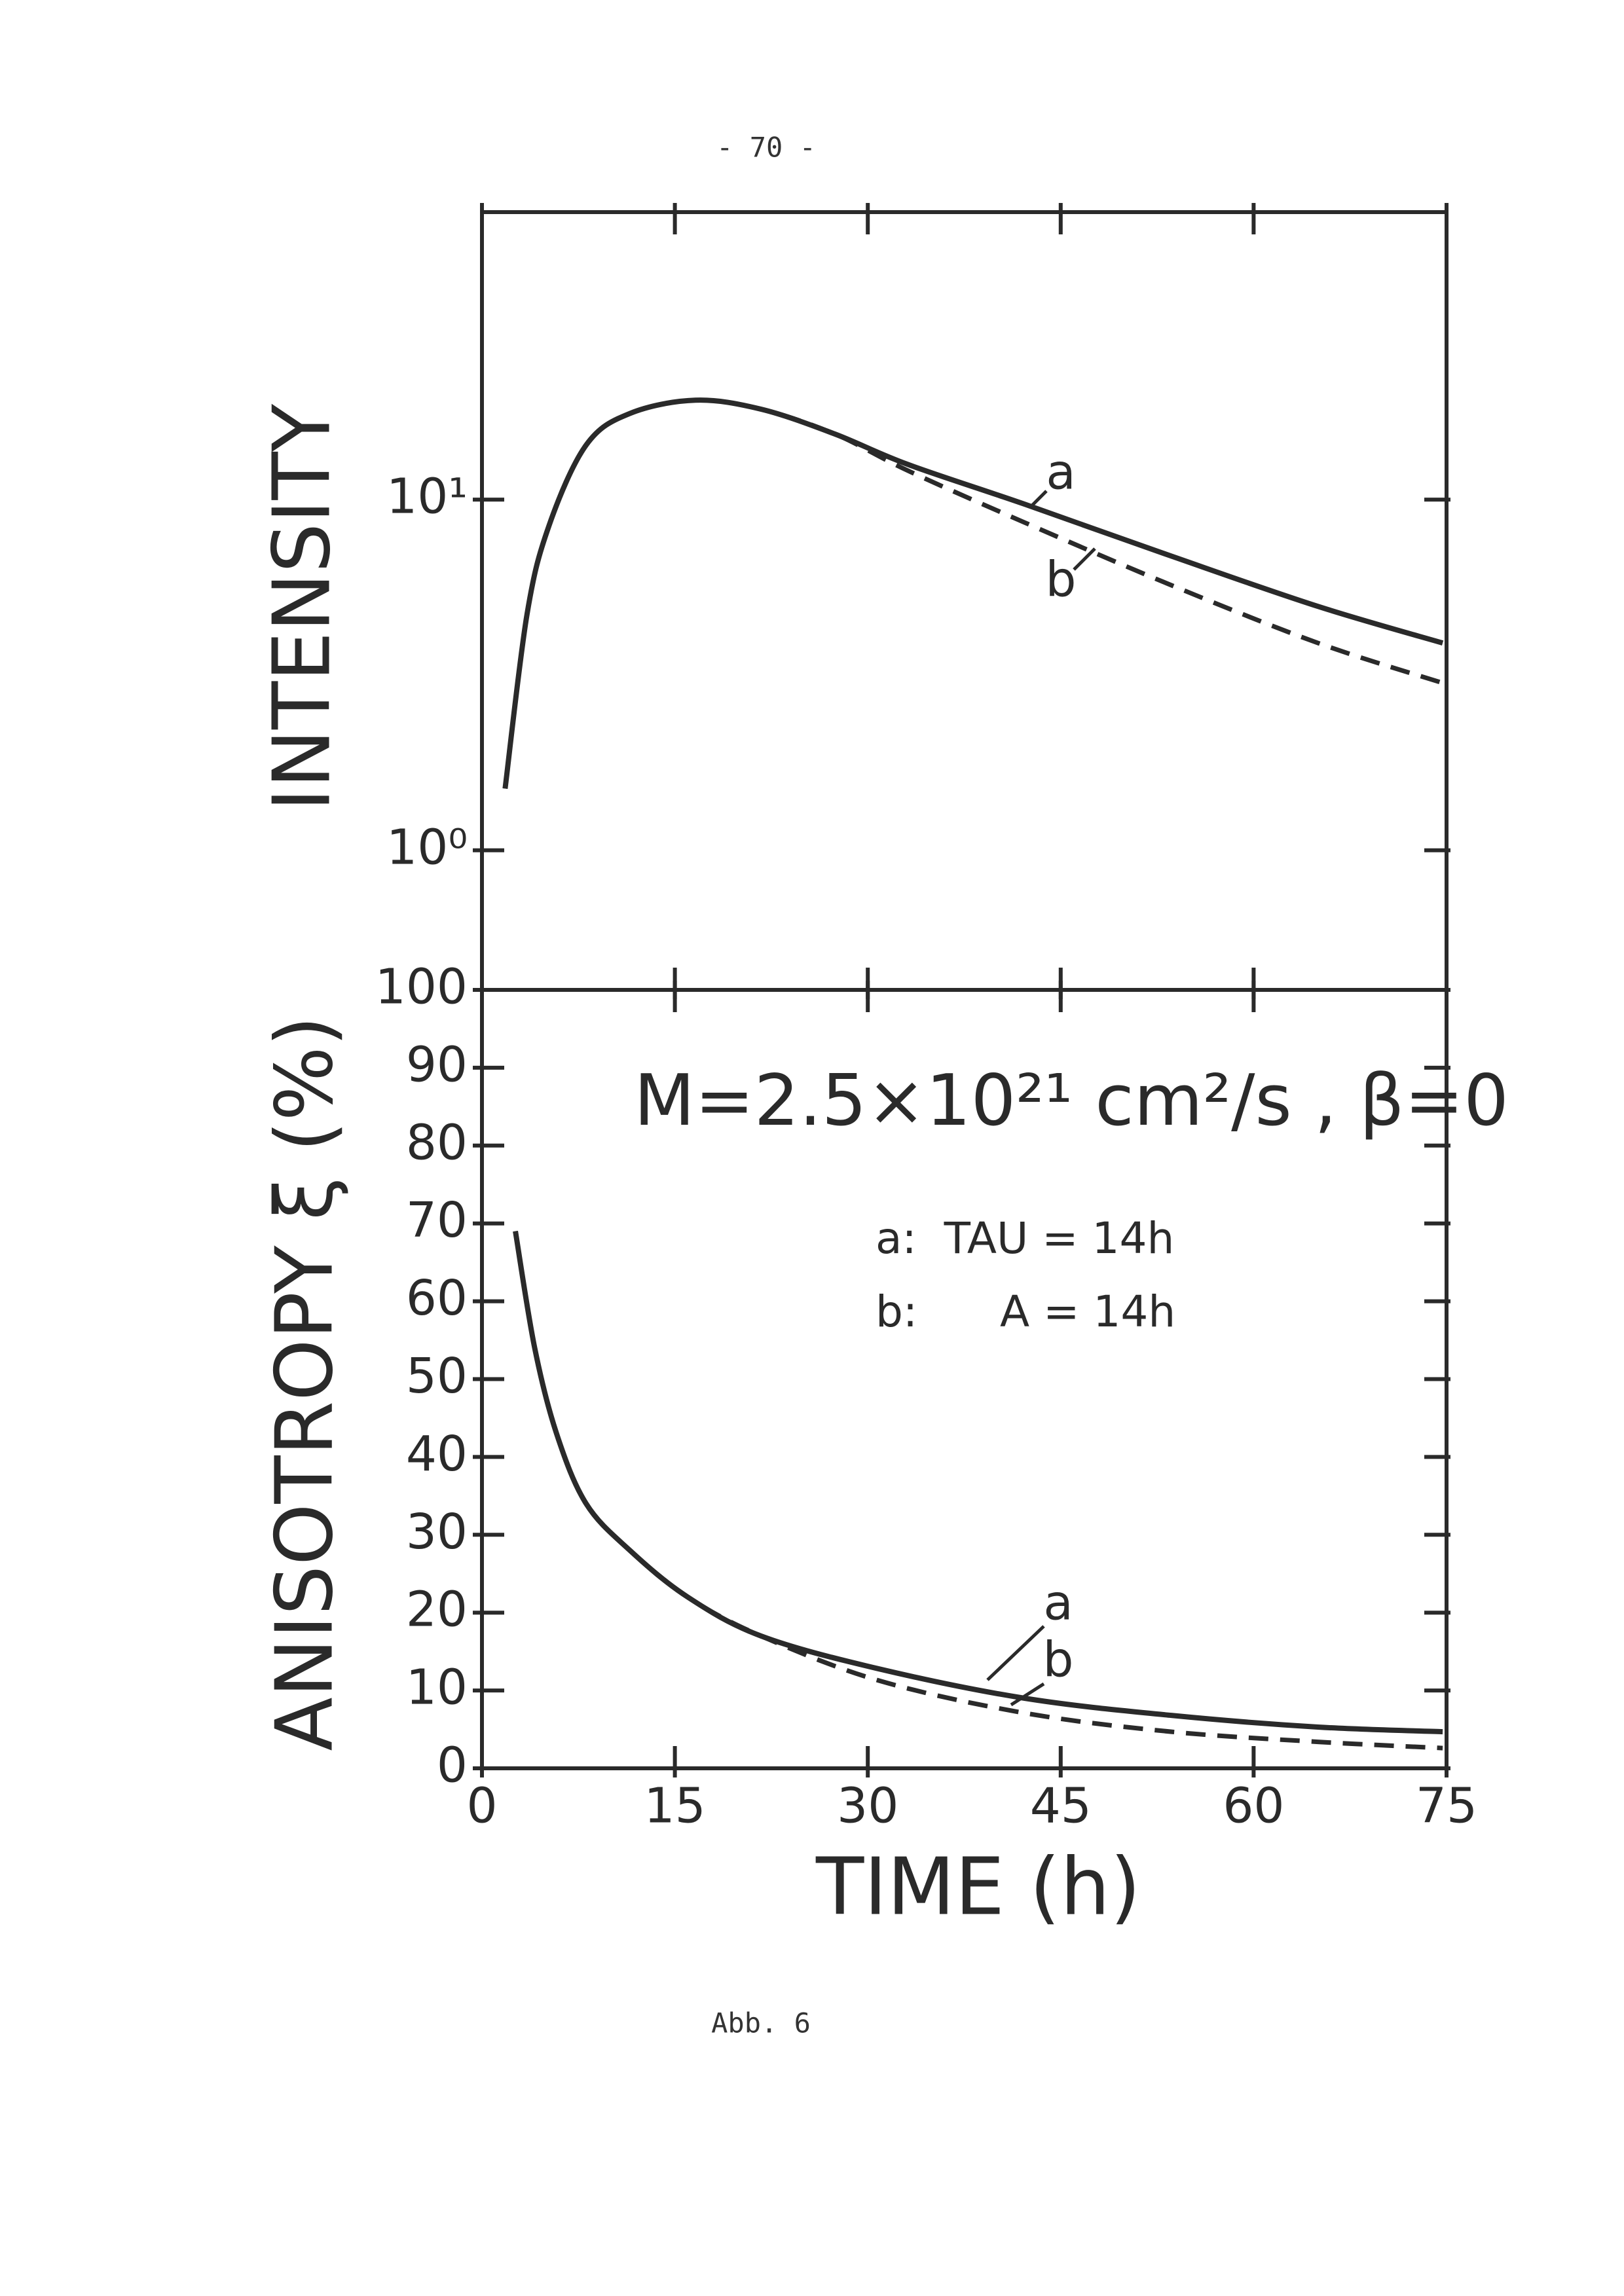 This screenshot has width=1624, height=2296. I want to click on x-tick-label: 15, so click(675, 1806).